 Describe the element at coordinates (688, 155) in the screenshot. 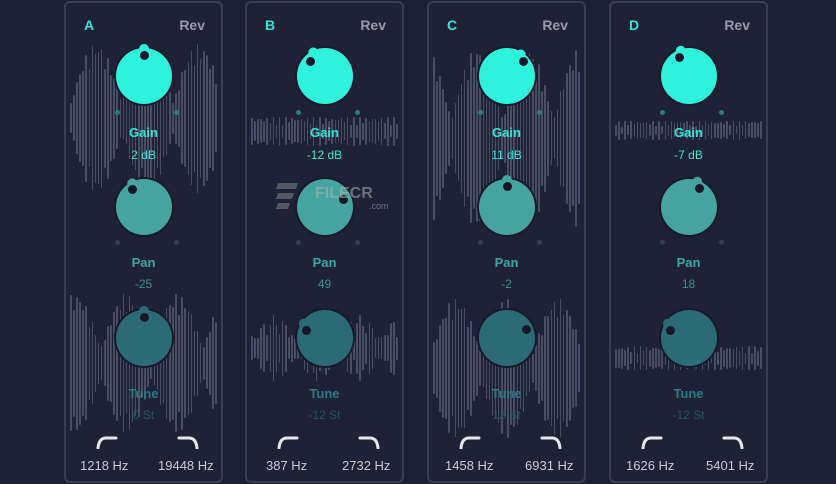

I see `gain-value: -7 dB` at that location.